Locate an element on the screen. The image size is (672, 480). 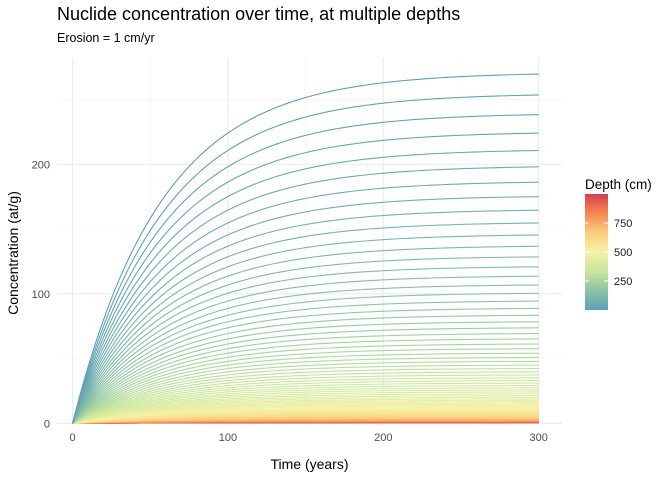
y-axis-title: Concentration (at/g) is located at coordinates (13, 253).